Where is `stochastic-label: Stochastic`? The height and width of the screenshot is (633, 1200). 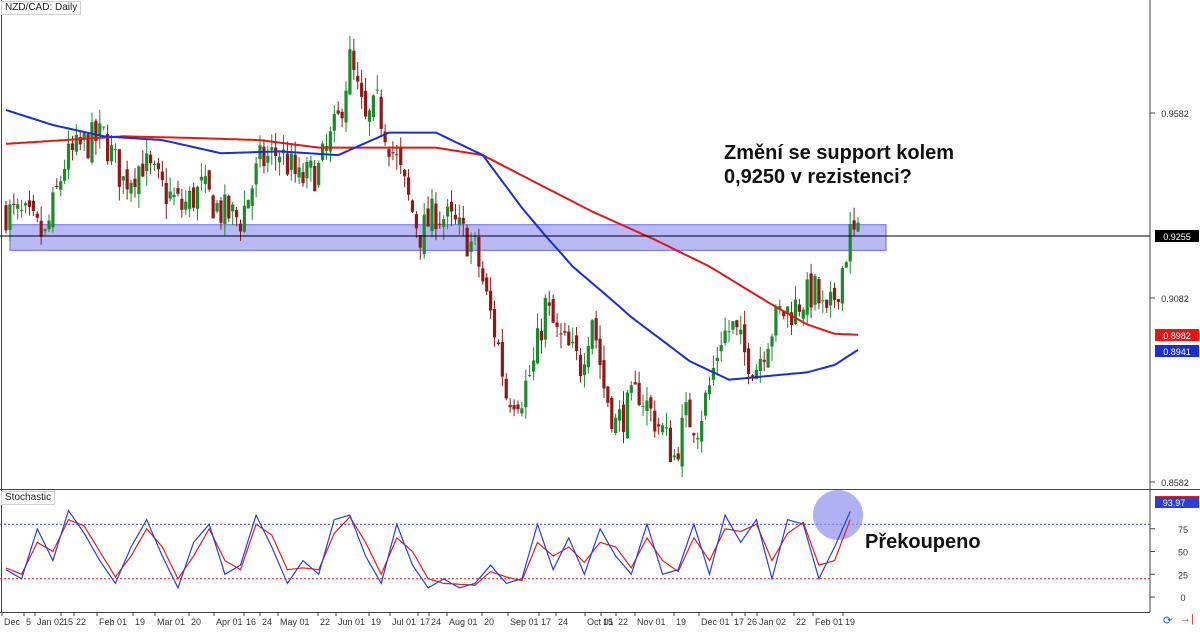 stochastic-label: Stochastic is located at coordinates (28, 498).